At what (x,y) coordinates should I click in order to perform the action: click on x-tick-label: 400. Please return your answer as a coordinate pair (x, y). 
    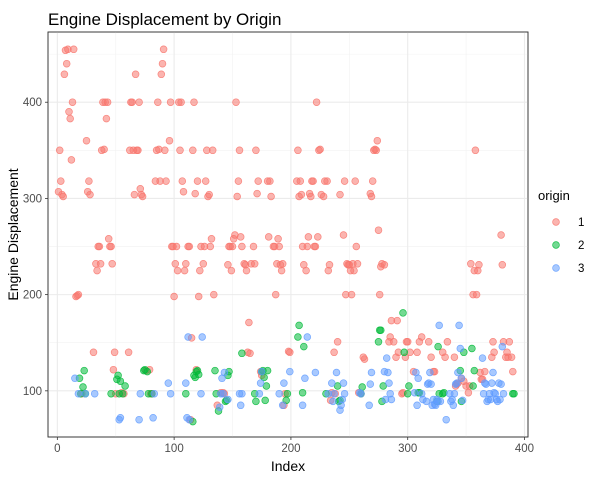
    Looking at the image, I should click on (524, 449).